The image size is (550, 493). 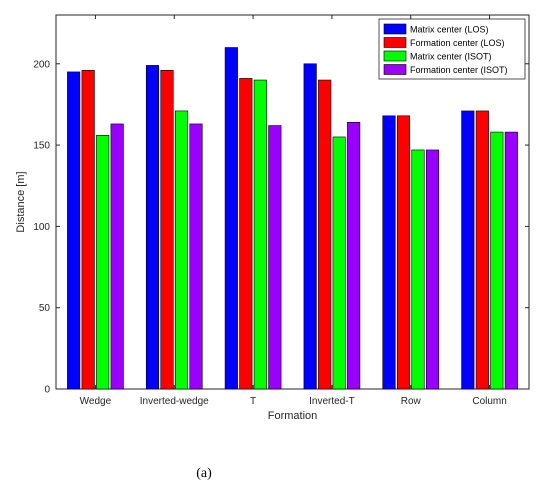 What do you see at coordinates (253, 401) in the screenshot?
I see `x-tick-label: T` at bounding box center [253, 401].